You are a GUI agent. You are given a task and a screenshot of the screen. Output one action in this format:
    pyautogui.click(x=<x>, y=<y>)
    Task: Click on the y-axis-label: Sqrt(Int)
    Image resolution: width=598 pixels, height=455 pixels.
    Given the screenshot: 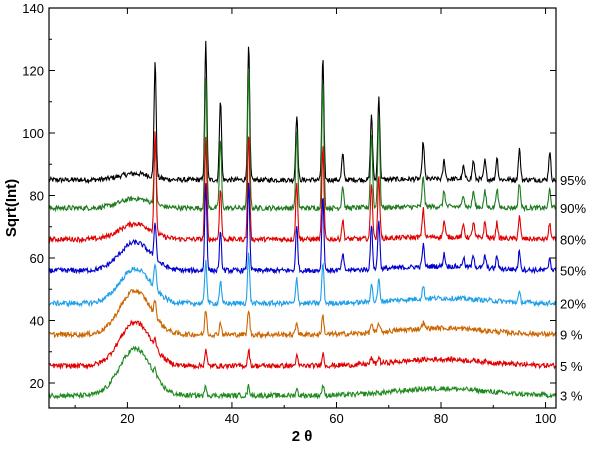 What is the action you would take?
    pyautogui.click(x=11, y=208)
    